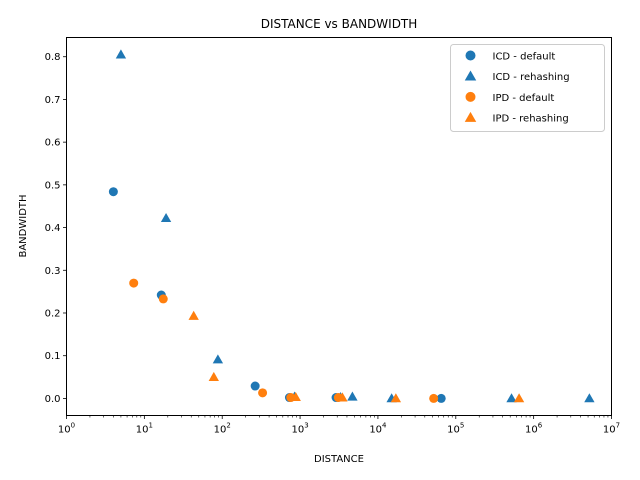  I want to click on x-tick-label: 10¹, so click(144, 429).